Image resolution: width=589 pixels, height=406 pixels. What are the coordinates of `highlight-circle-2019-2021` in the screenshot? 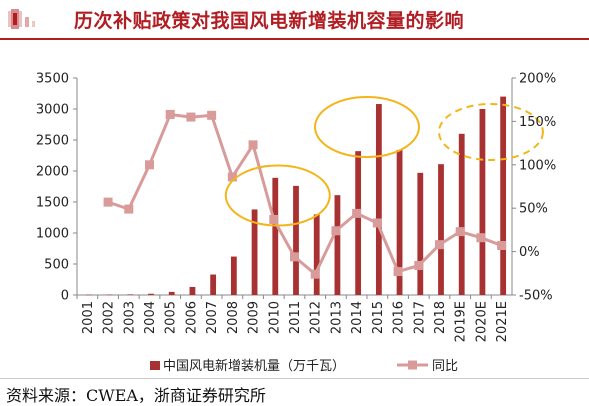 It's located at (490, 132).